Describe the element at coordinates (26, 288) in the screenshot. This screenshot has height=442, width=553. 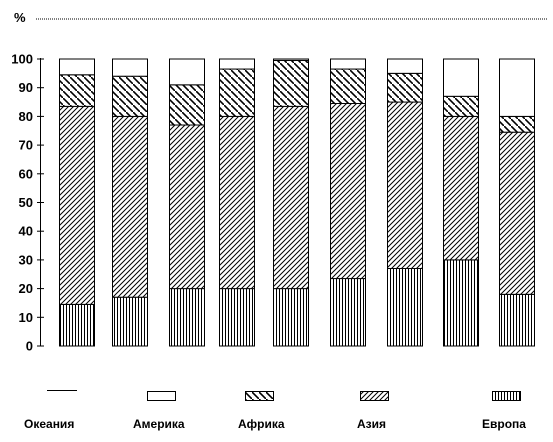
I see `y-tick-label: 20` at that location.